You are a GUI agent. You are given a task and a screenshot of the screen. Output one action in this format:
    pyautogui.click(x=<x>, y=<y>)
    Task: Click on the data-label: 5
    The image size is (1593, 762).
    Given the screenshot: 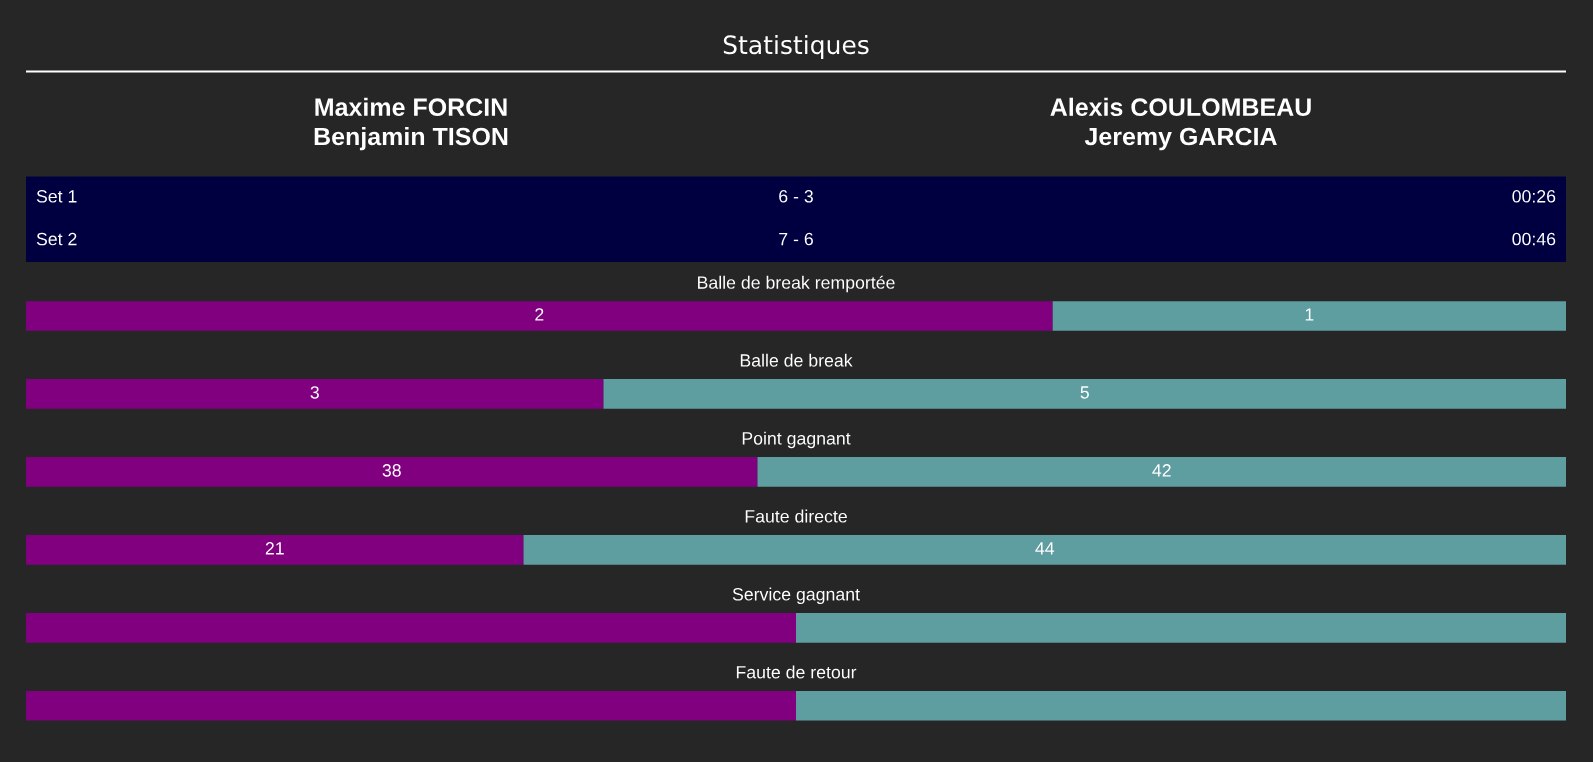 What is the action you would take?
    pyautogui.click(x=1084, y=392)
    